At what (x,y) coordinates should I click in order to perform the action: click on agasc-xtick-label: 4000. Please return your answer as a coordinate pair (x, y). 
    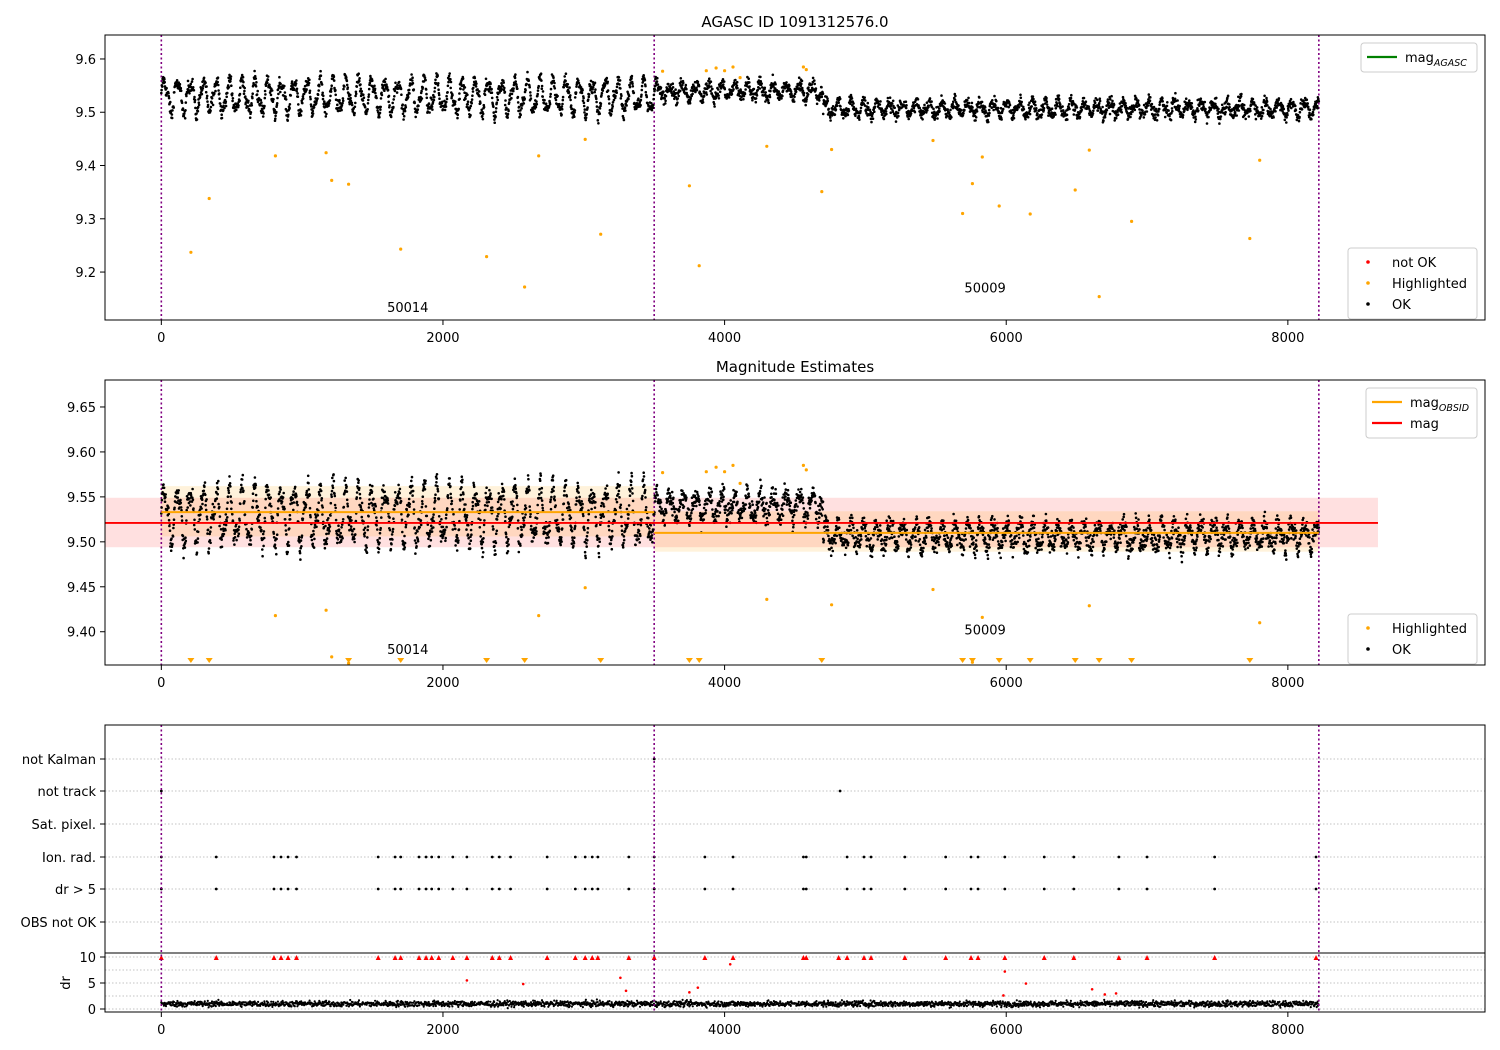
    Looking at the image, I should click on (724, 338).